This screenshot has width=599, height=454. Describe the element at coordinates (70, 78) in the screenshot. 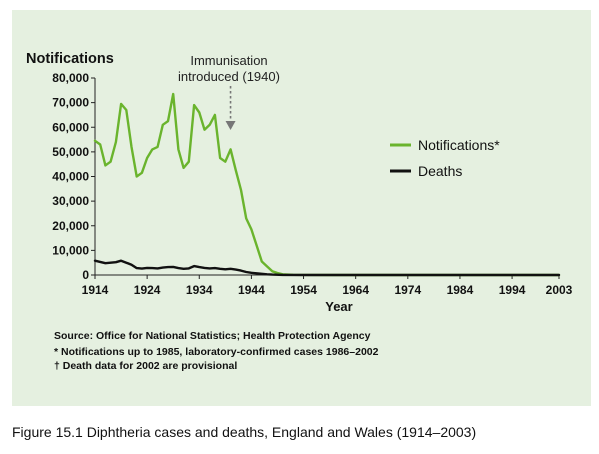

I see `y-tick-label: 80,000` at that location.